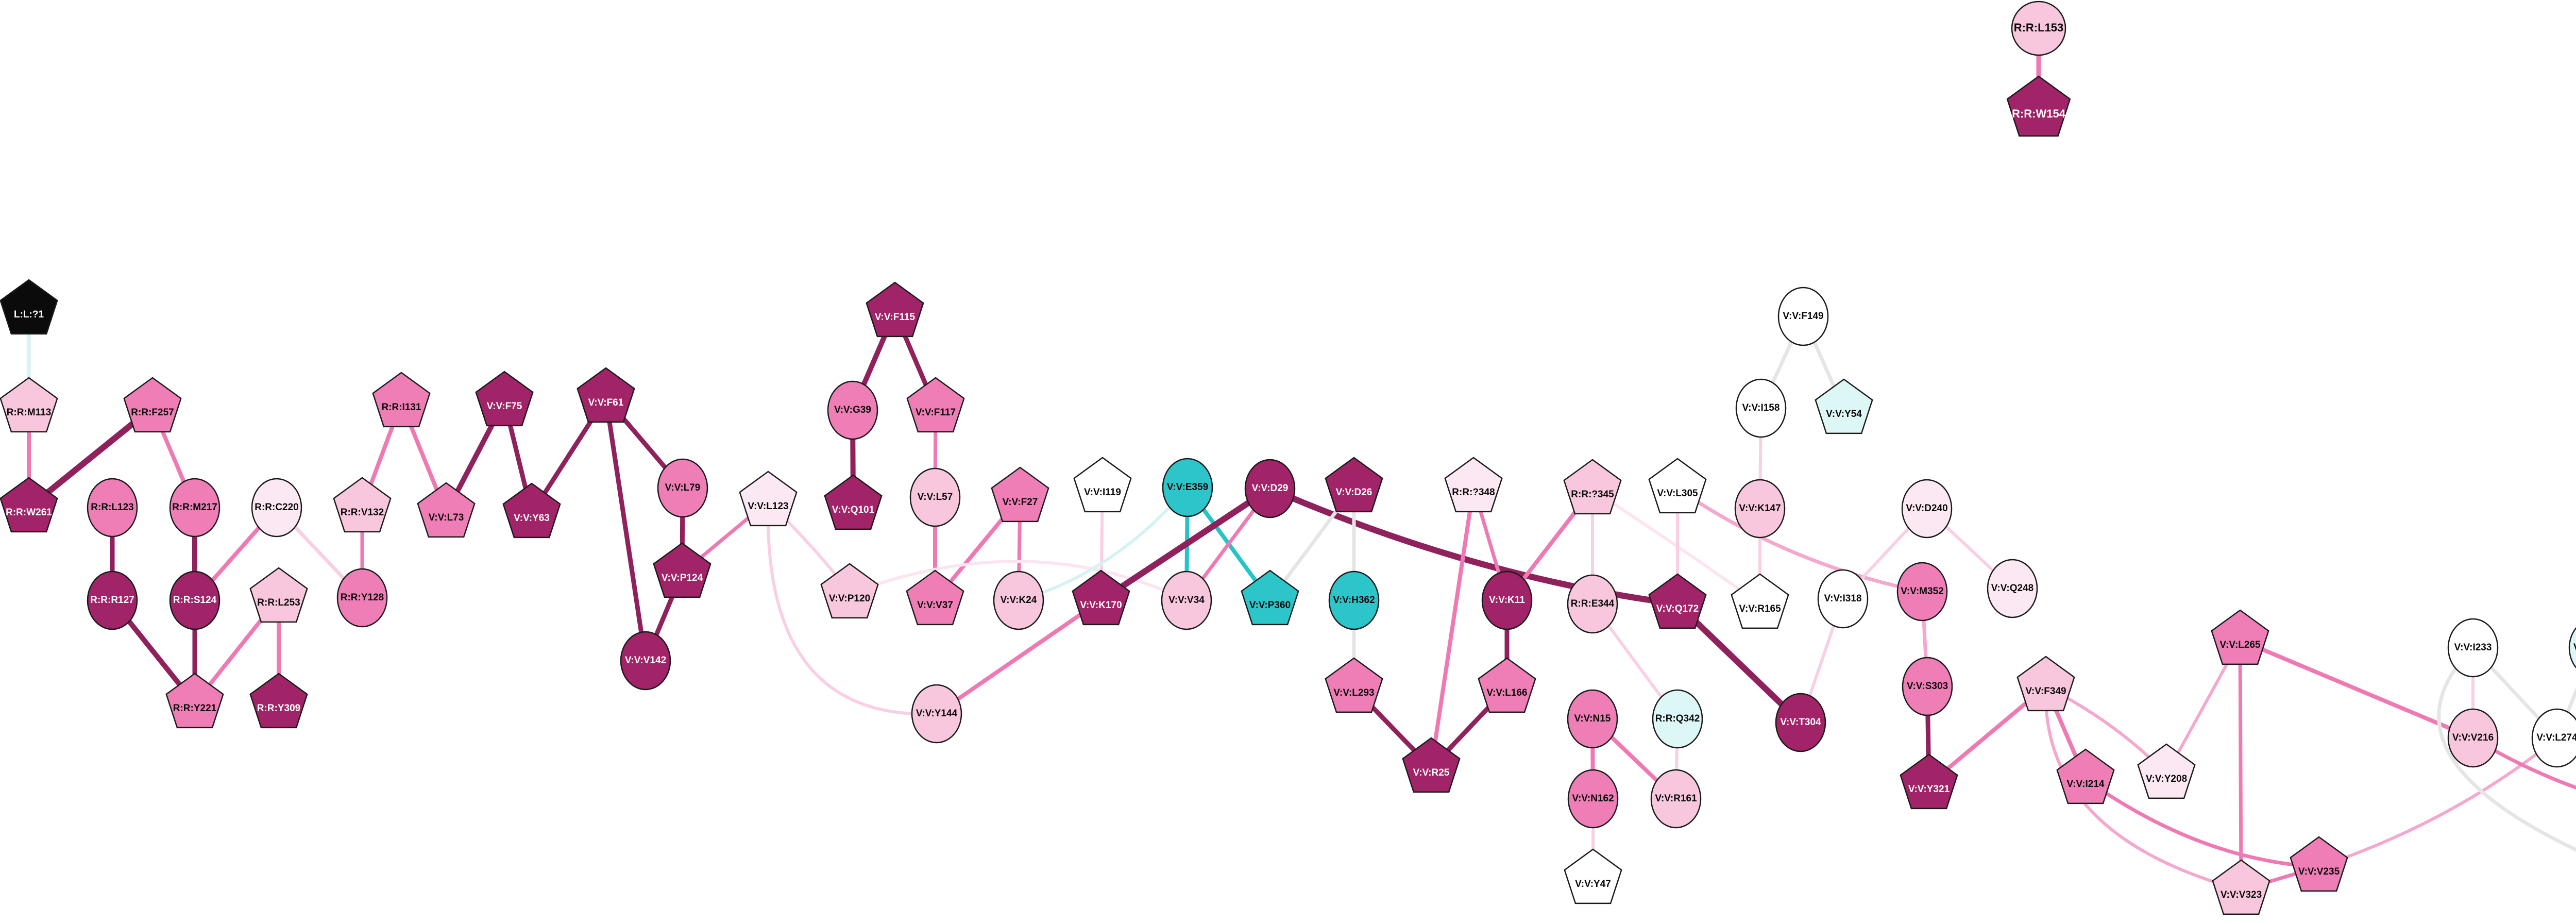 The height and width of the screenshot is (923, 2576). Describe the element at coordinates (1187, 487) in the screenshot. I see `circle-node-V:V:E359` at that location.